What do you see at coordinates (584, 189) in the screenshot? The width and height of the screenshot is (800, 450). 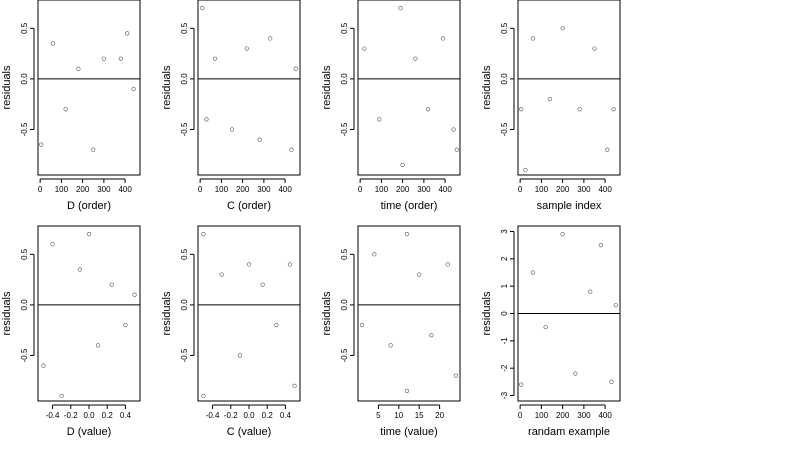 I see `x-tick-label: 300` at bounding box center [584, 189].